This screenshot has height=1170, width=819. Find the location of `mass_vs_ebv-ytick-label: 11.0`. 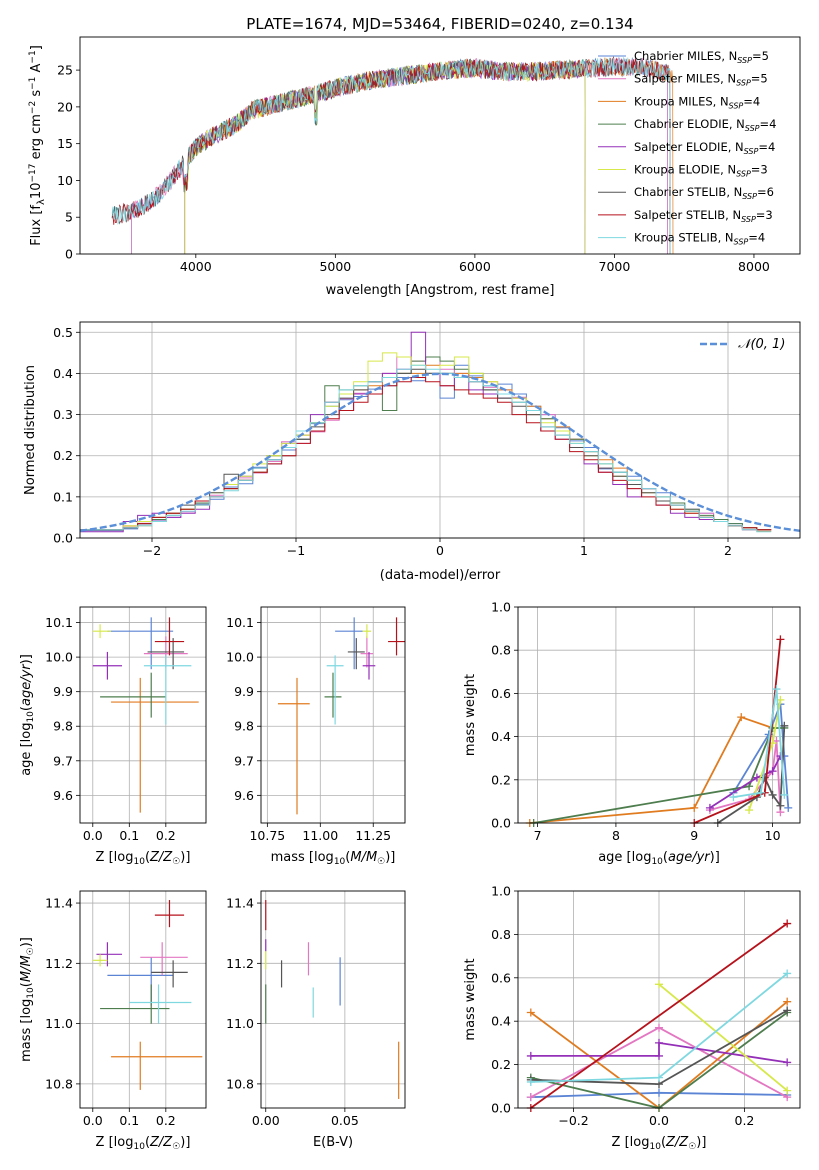

mass_vs_ebv-ytick-label: 11.0 is located at coordinates (240, 1023).